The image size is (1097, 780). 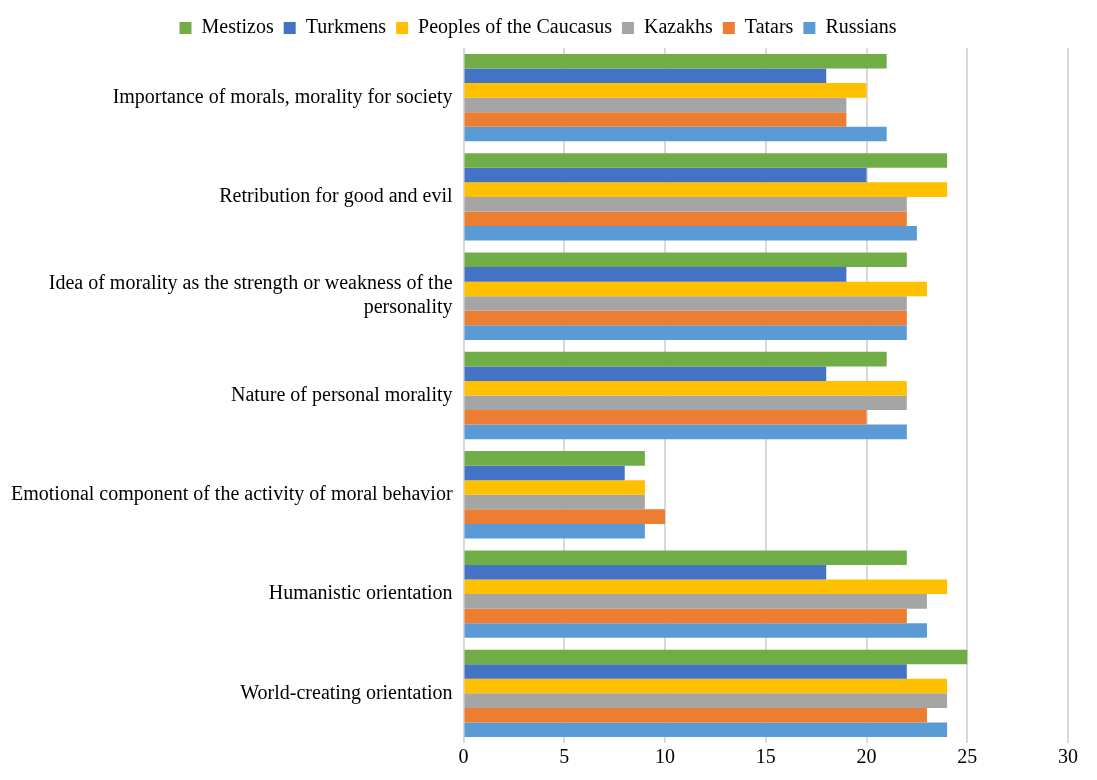 What do you see at coordinates (237, 26) in the screenshot?
I see `legend-label: Mestizos` at bounding box center [237, 26].